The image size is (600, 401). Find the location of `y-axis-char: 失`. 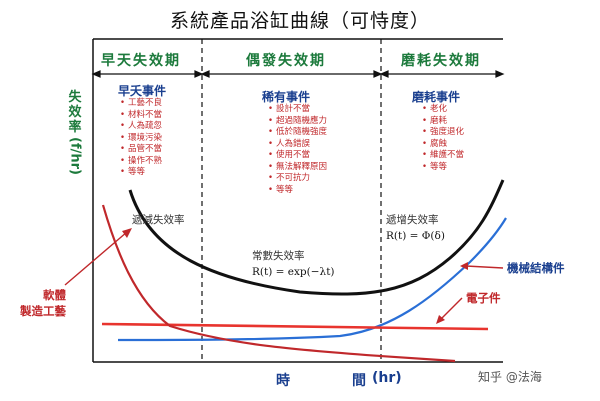

y-axis-char: 失 is located at coordinates (75, 97).